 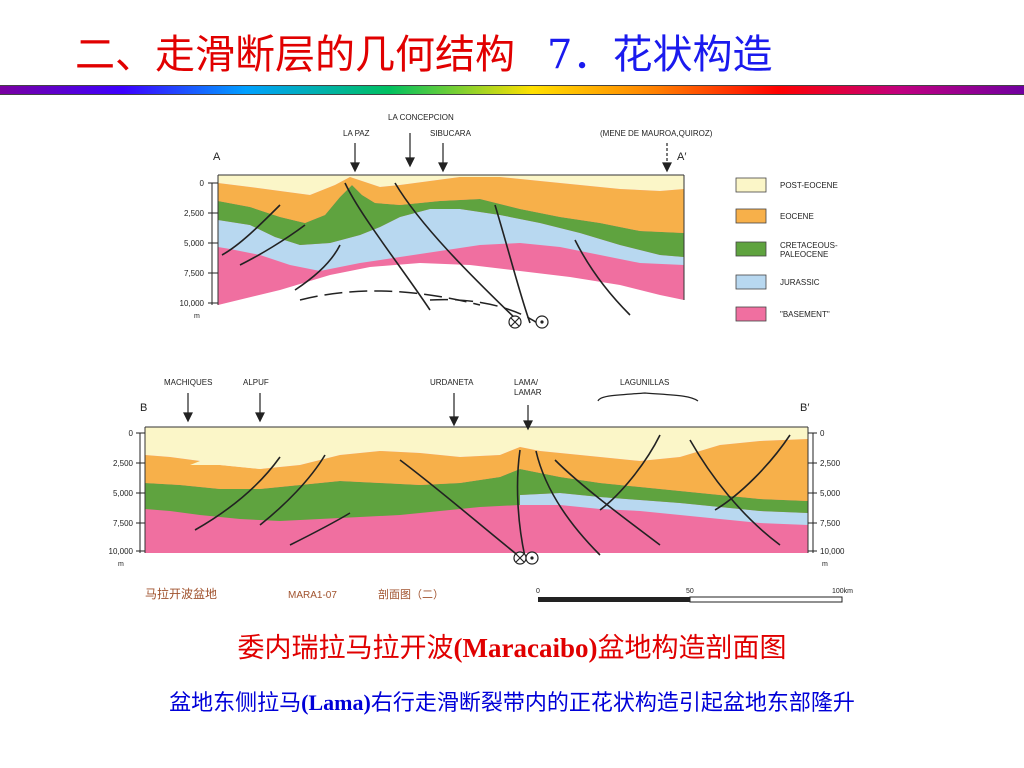 What do you see at coordinates (451, 185) in the screenshot?
I see `a-post-eocene-layer` at bounding box center [451, 185].